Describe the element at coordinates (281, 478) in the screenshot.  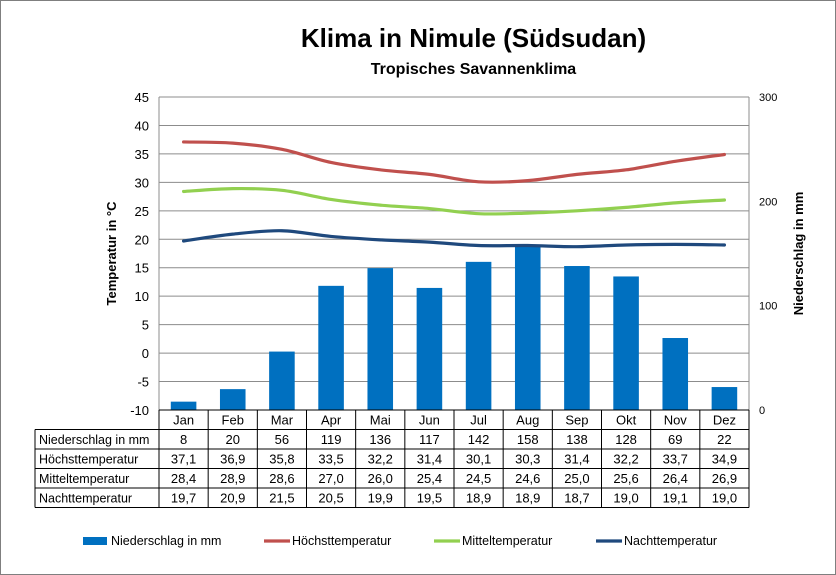
I see `data-label: 28,6` at that location.